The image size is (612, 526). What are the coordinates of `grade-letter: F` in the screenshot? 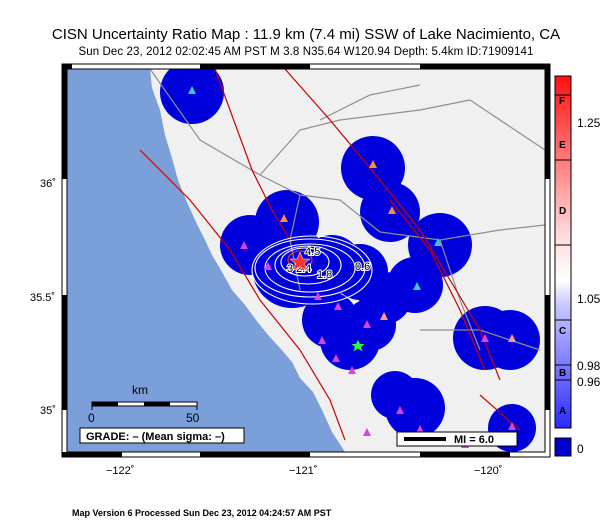 It's located at (562, 101).